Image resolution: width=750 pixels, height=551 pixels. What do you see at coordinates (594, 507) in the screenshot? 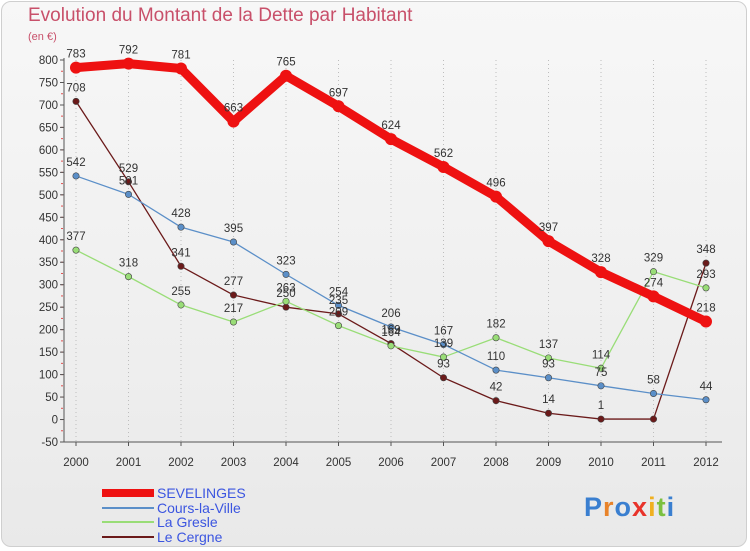
I see `logo-letter: P` at bounding box center [594, 507].